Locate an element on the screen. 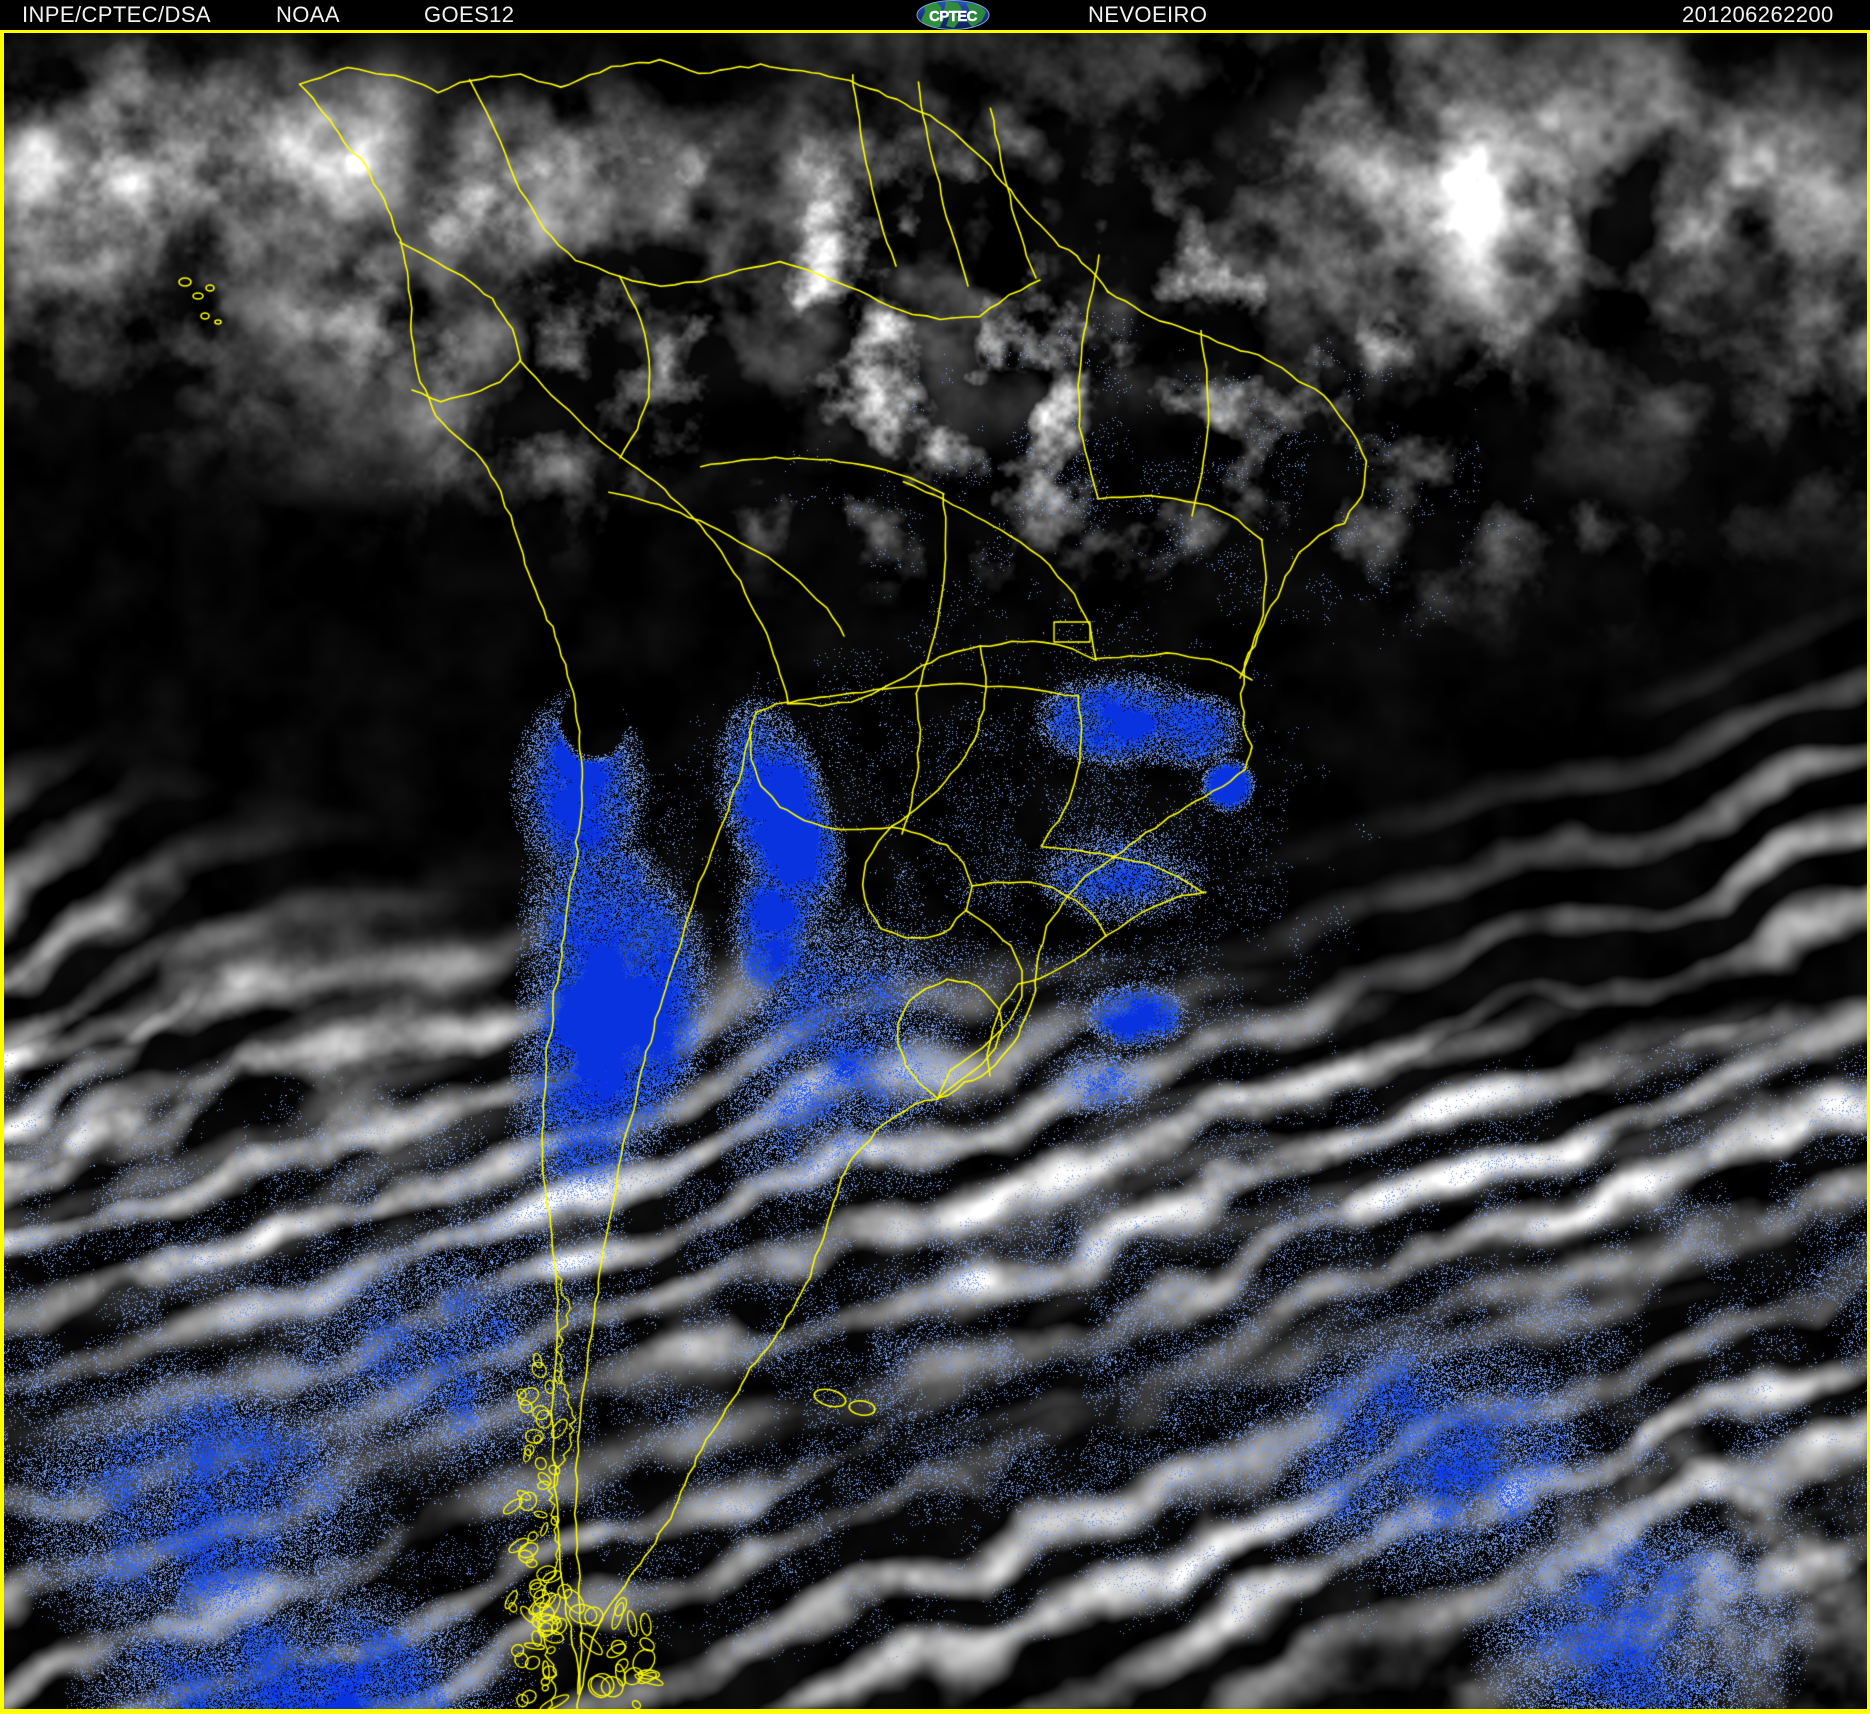 The height and width of the screenshot is (1714, 1870). header-satellite-label: GOES12 is located at coordinates (469, 14).